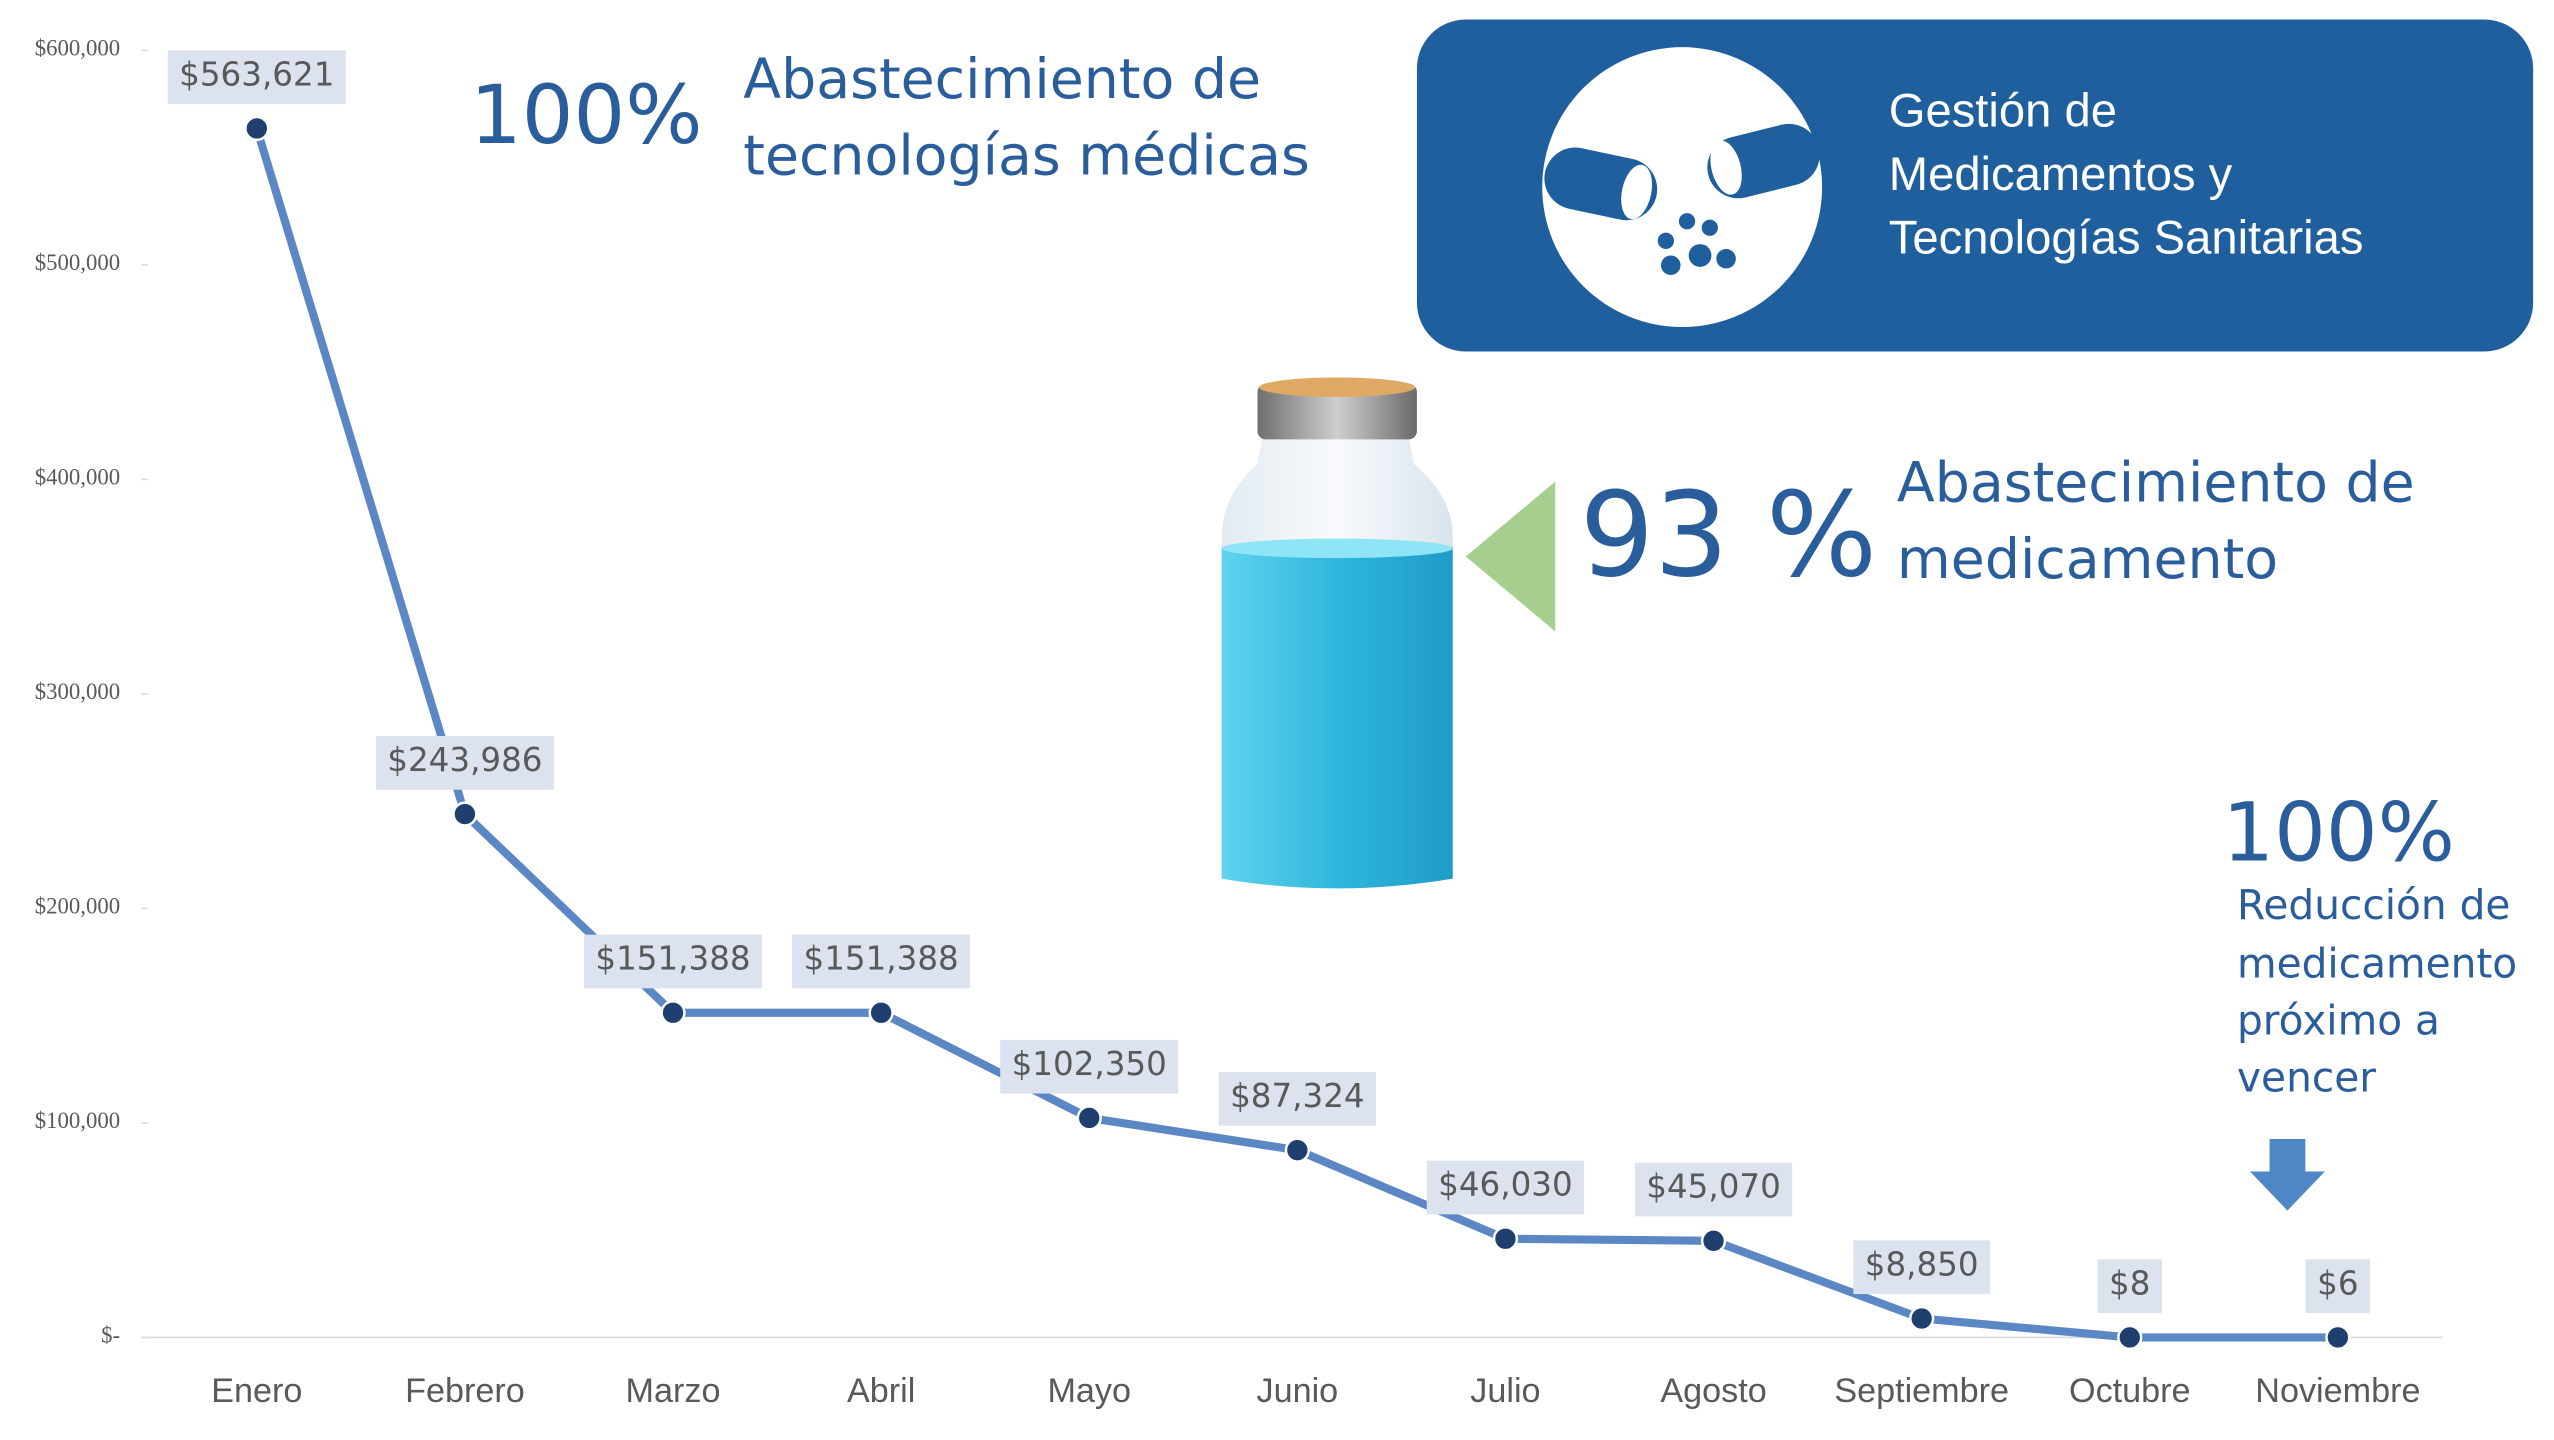  What do you see at coordinates (1713, 1391) in the screenshot?
I see `x-tick-label: Agosto` at bounding box center [1713, 1391].